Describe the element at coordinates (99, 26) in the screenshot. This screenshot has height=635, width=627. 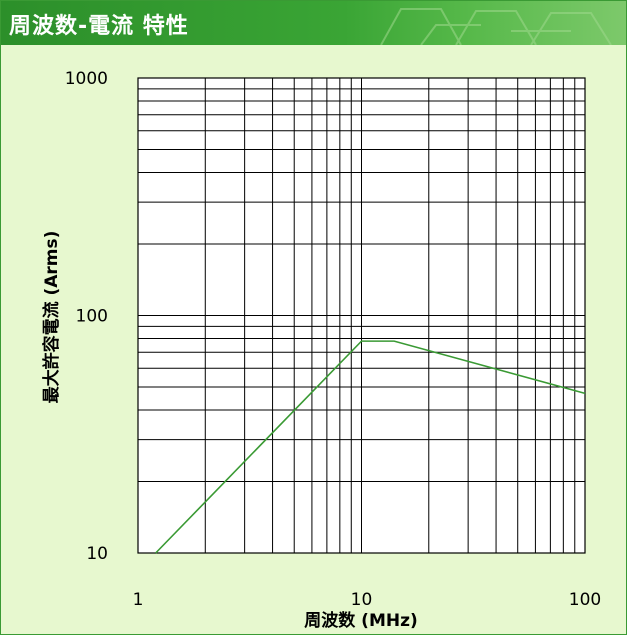
I see `chart-title: 周波数-電流 特性` at that location.